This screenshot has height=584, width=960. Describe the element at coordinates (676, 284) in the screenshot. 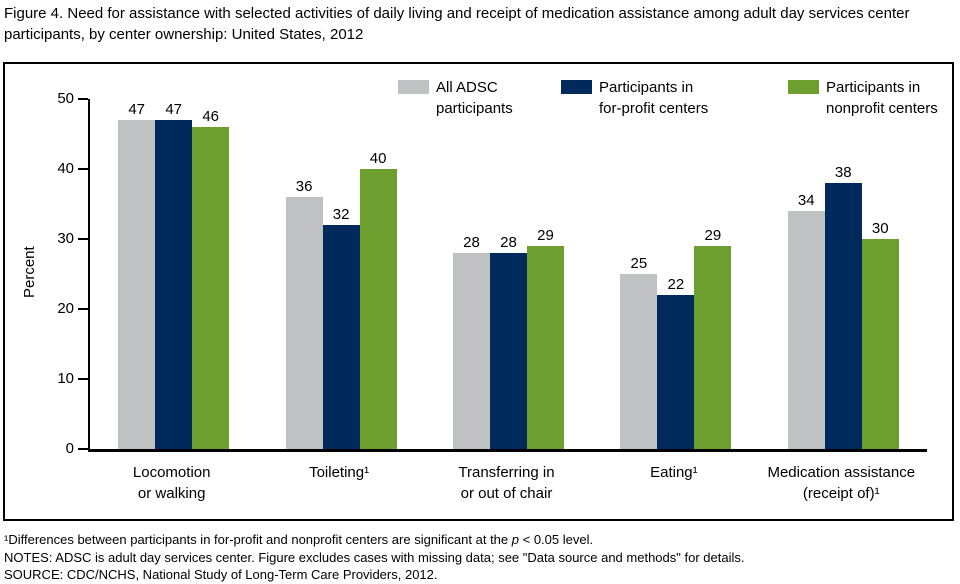

I see `bar-value-label: 22` at that location.